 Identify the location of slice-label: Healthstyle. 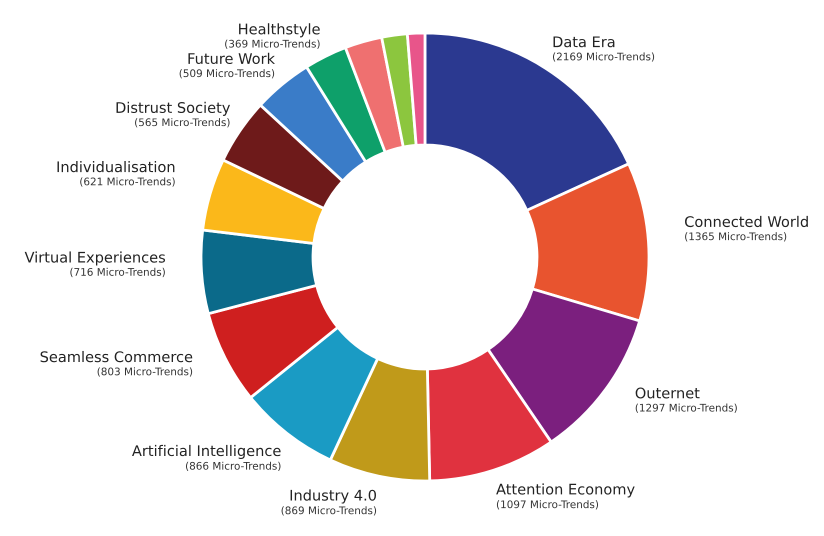
(279, 30).